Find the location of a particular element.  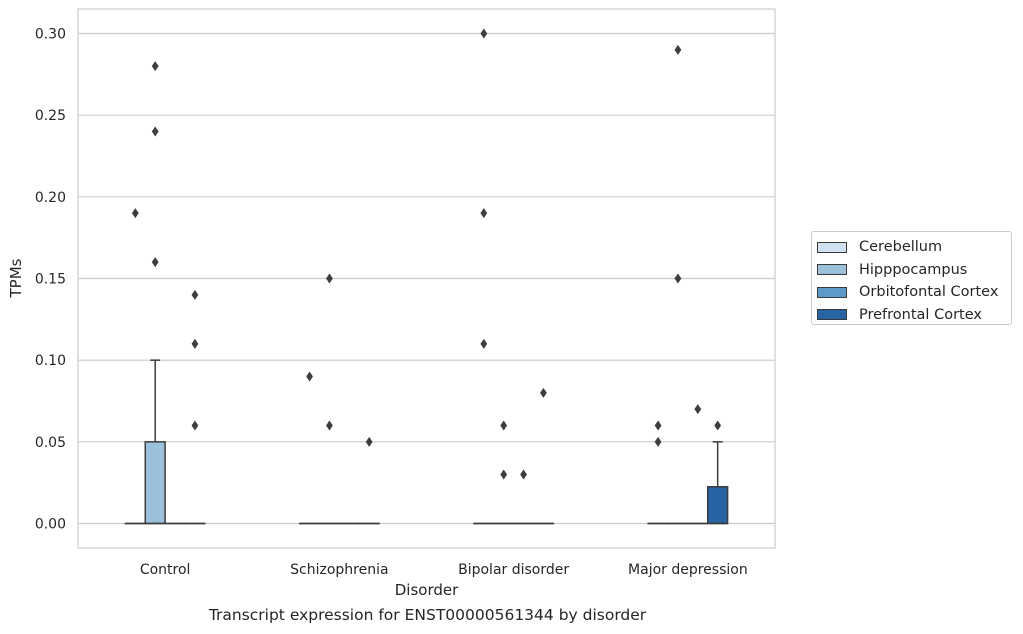

y-tick-label: 0.00 is located at coordinates (50, 525).